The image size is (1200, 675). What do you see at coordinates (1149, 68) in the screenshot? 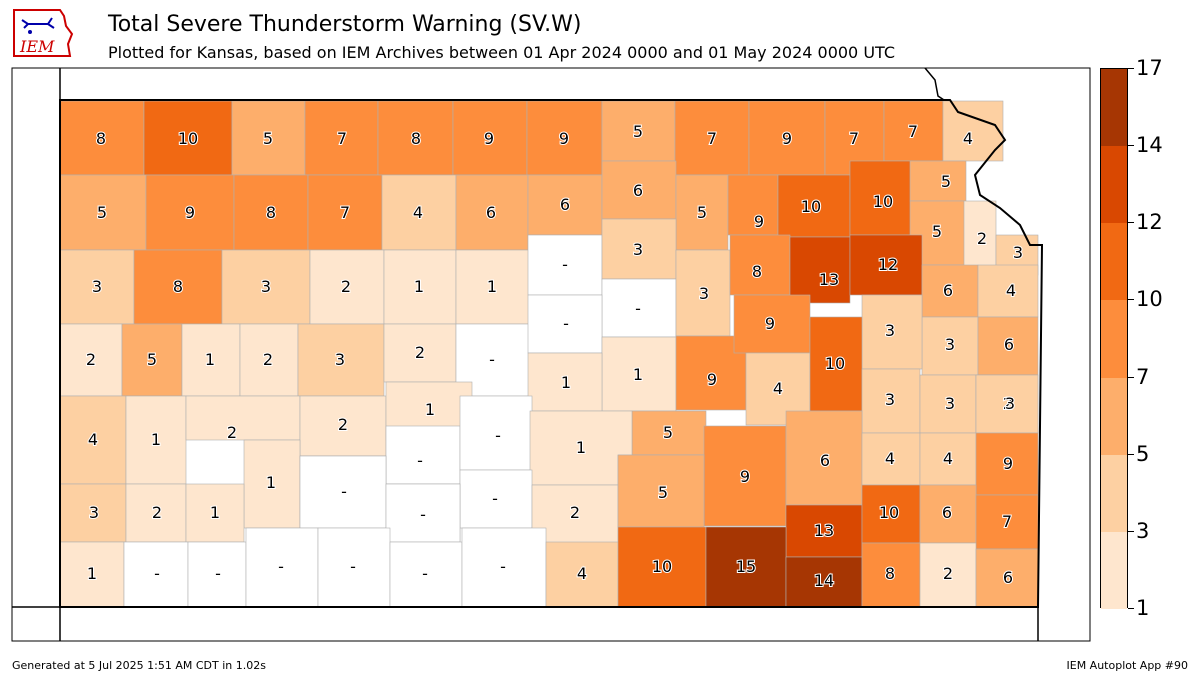
I see `colorbar-tick-label: 17` at bounding box center [1149, 68].